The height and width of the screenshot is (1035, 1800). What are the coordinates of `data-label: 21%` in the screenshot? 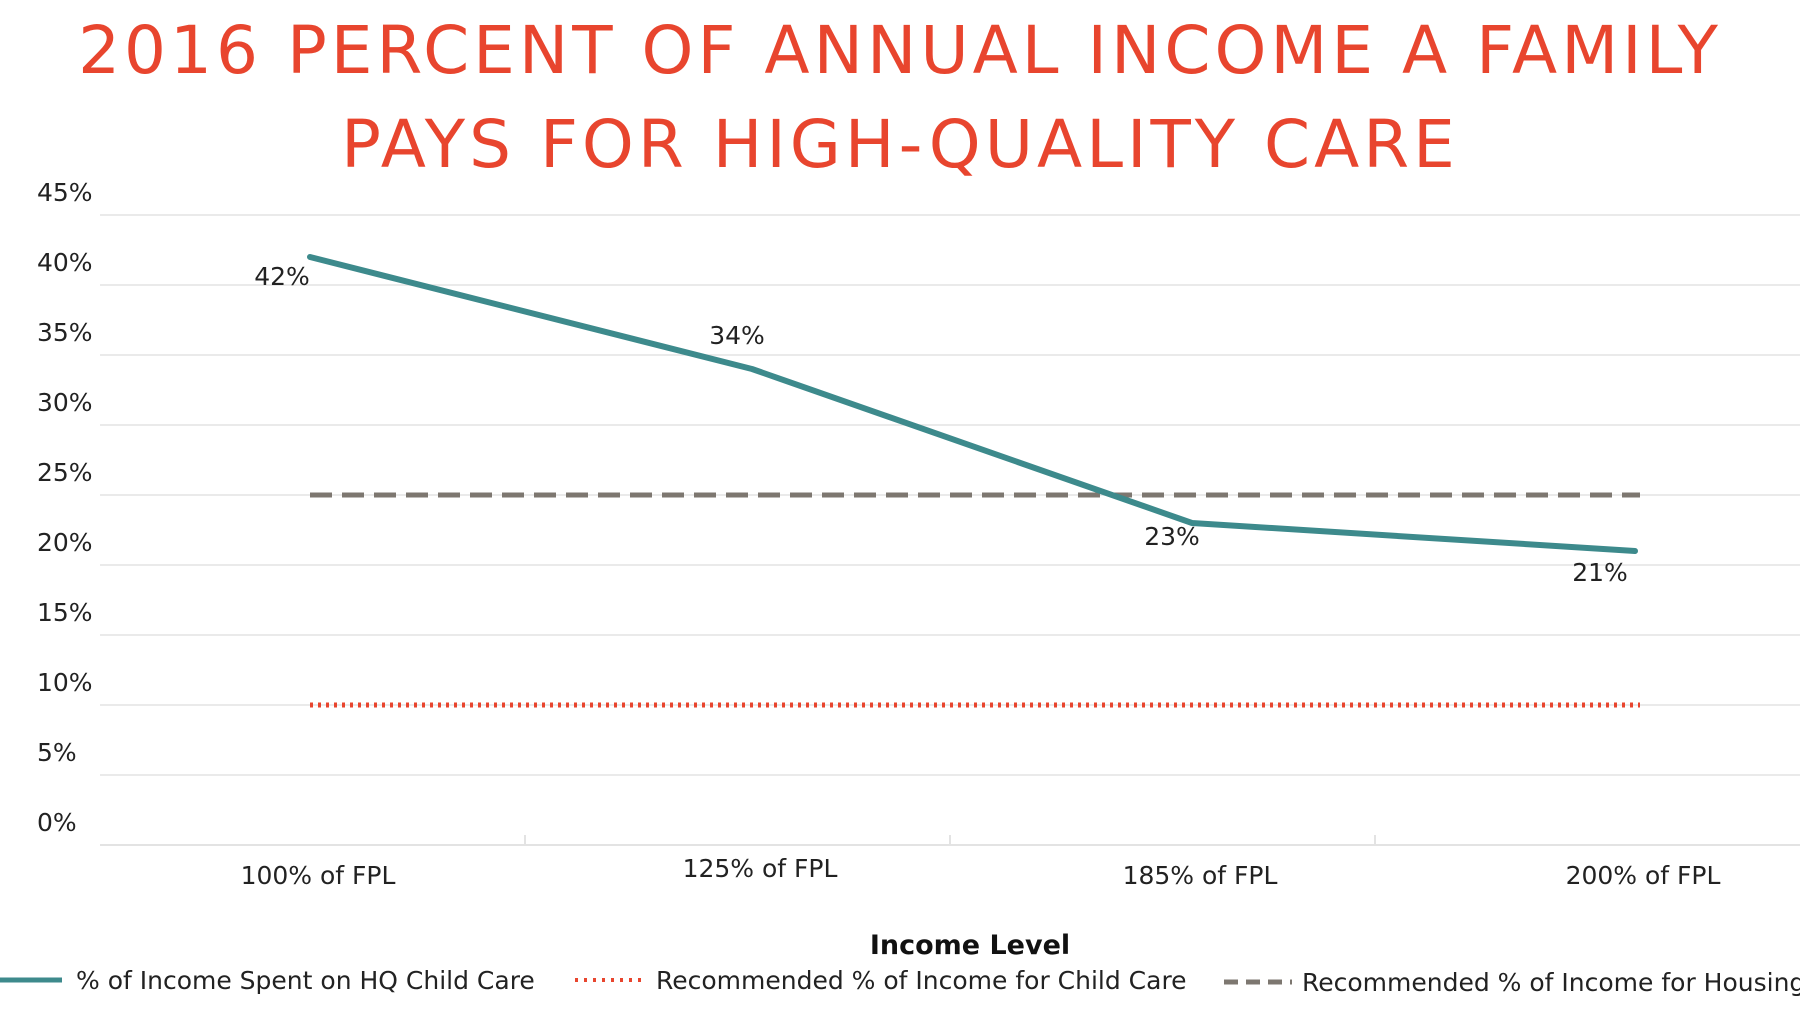 It's located at (1600, 572).